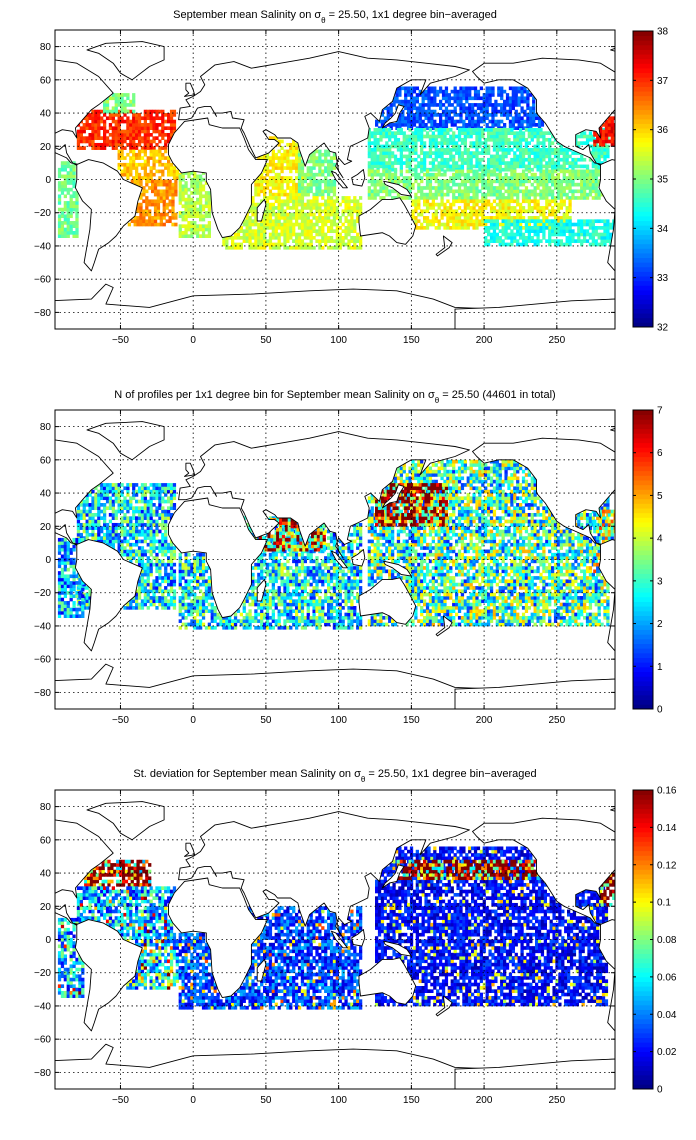  What do you see at coordinates (694, 178) in the screenshot?
I see `coastline-africa` at bounding box center [694, 178].